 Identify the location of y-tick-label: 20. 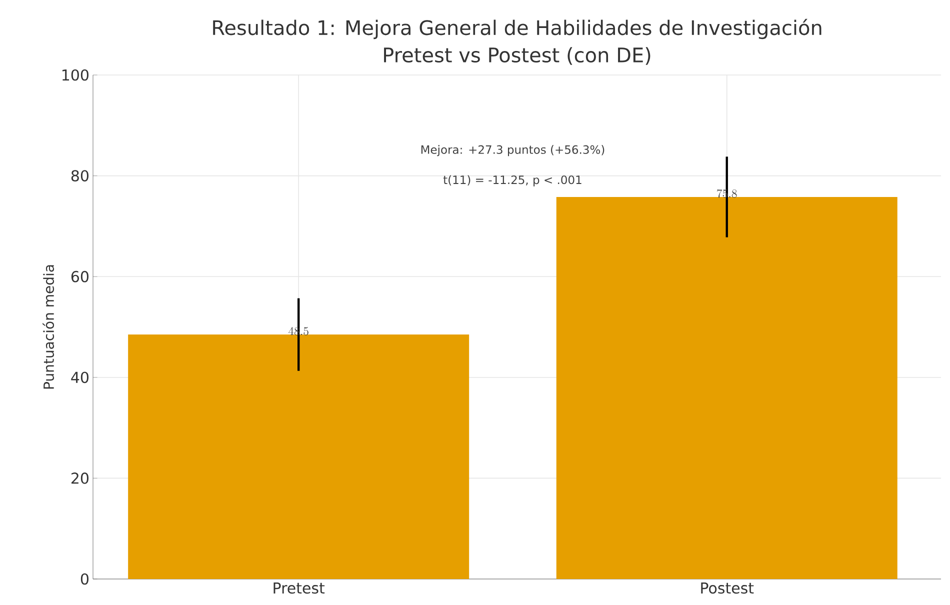
(79, 478).